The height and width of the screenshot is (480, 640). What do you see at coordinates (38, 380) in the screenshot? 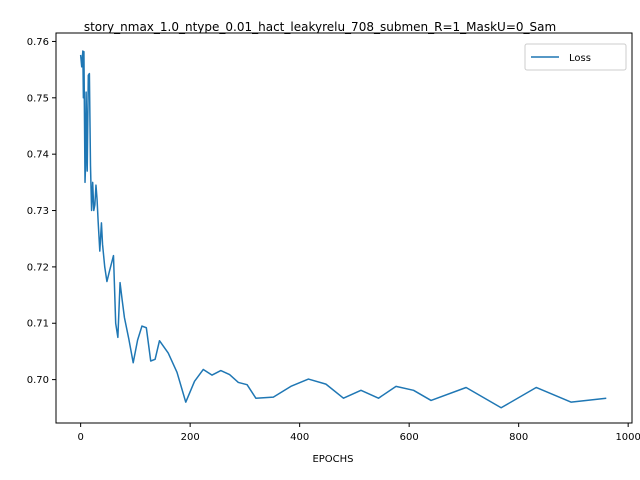
I see `y-tick-label: 0.70` at bounding box center [38, 380].